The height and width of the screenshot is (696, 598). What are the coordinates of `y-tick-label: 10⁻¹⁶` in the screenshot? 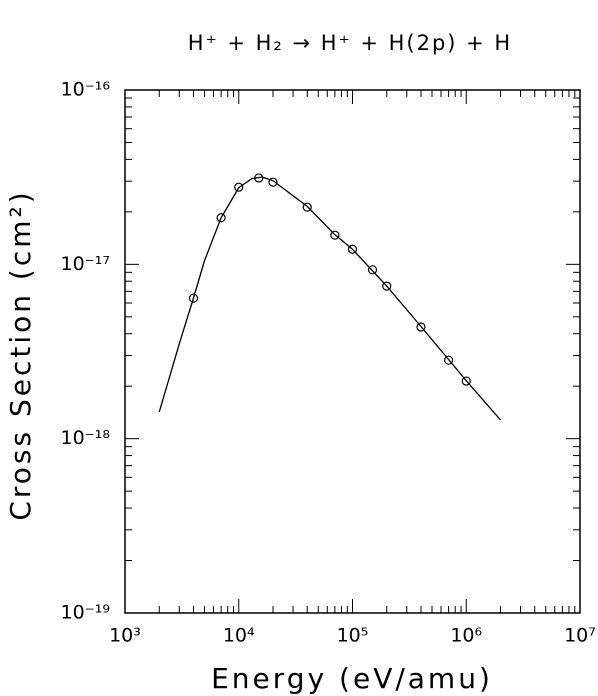 It's located at (85, 90).